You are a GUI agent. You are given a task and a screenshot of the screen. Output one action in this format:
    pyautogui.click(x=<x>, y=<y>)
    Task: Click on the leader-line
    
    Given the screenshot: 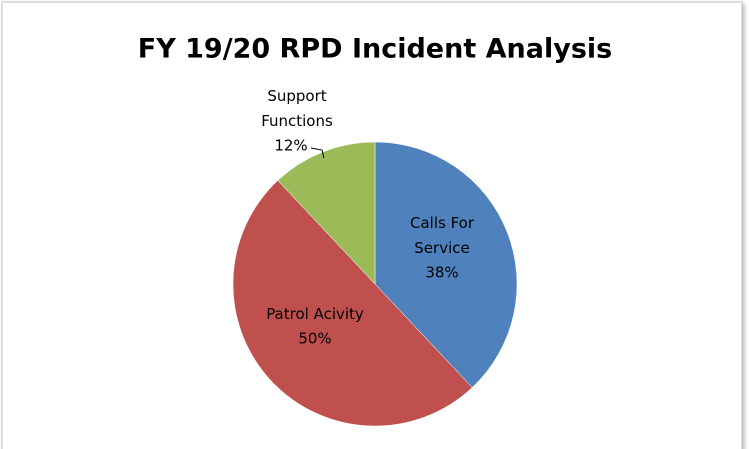 What is the action you would take?
    pyautogui.click(x=317, y=153)
    